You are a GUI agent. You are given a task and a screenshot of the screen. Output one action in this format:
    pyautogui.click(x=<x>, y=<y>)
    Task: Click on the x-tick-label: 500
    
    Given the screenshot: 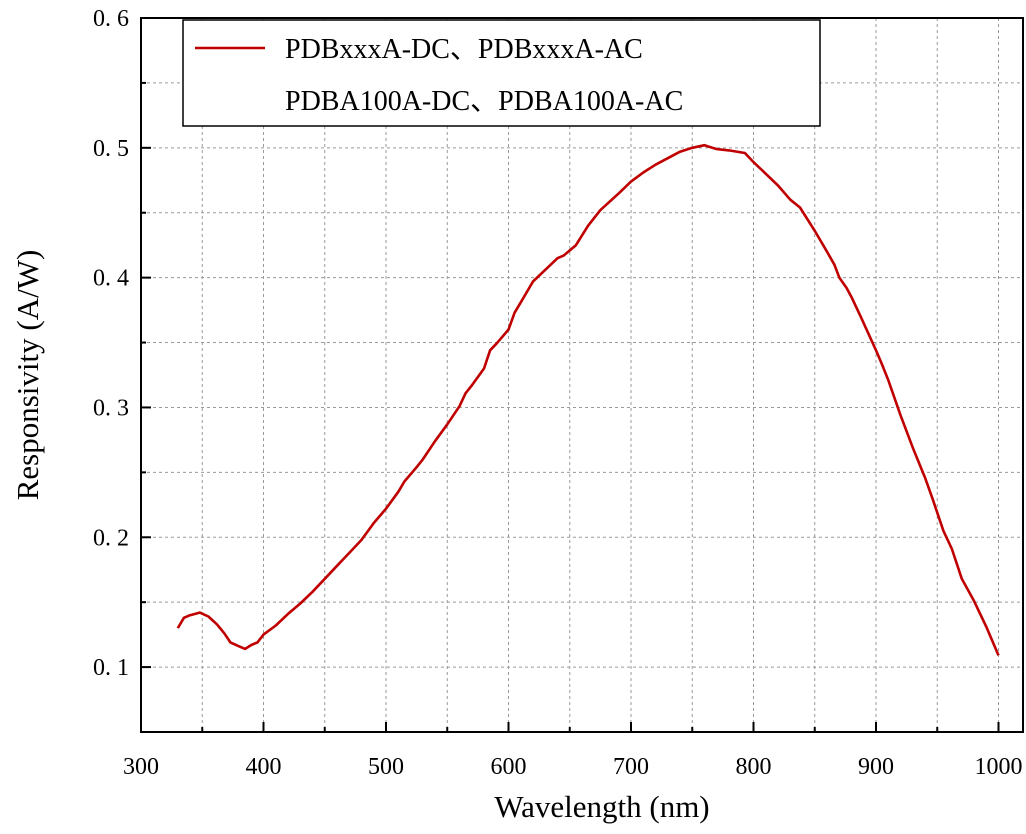 What is the action you would take?
    pyautogui.click(x=386, y=767)
    